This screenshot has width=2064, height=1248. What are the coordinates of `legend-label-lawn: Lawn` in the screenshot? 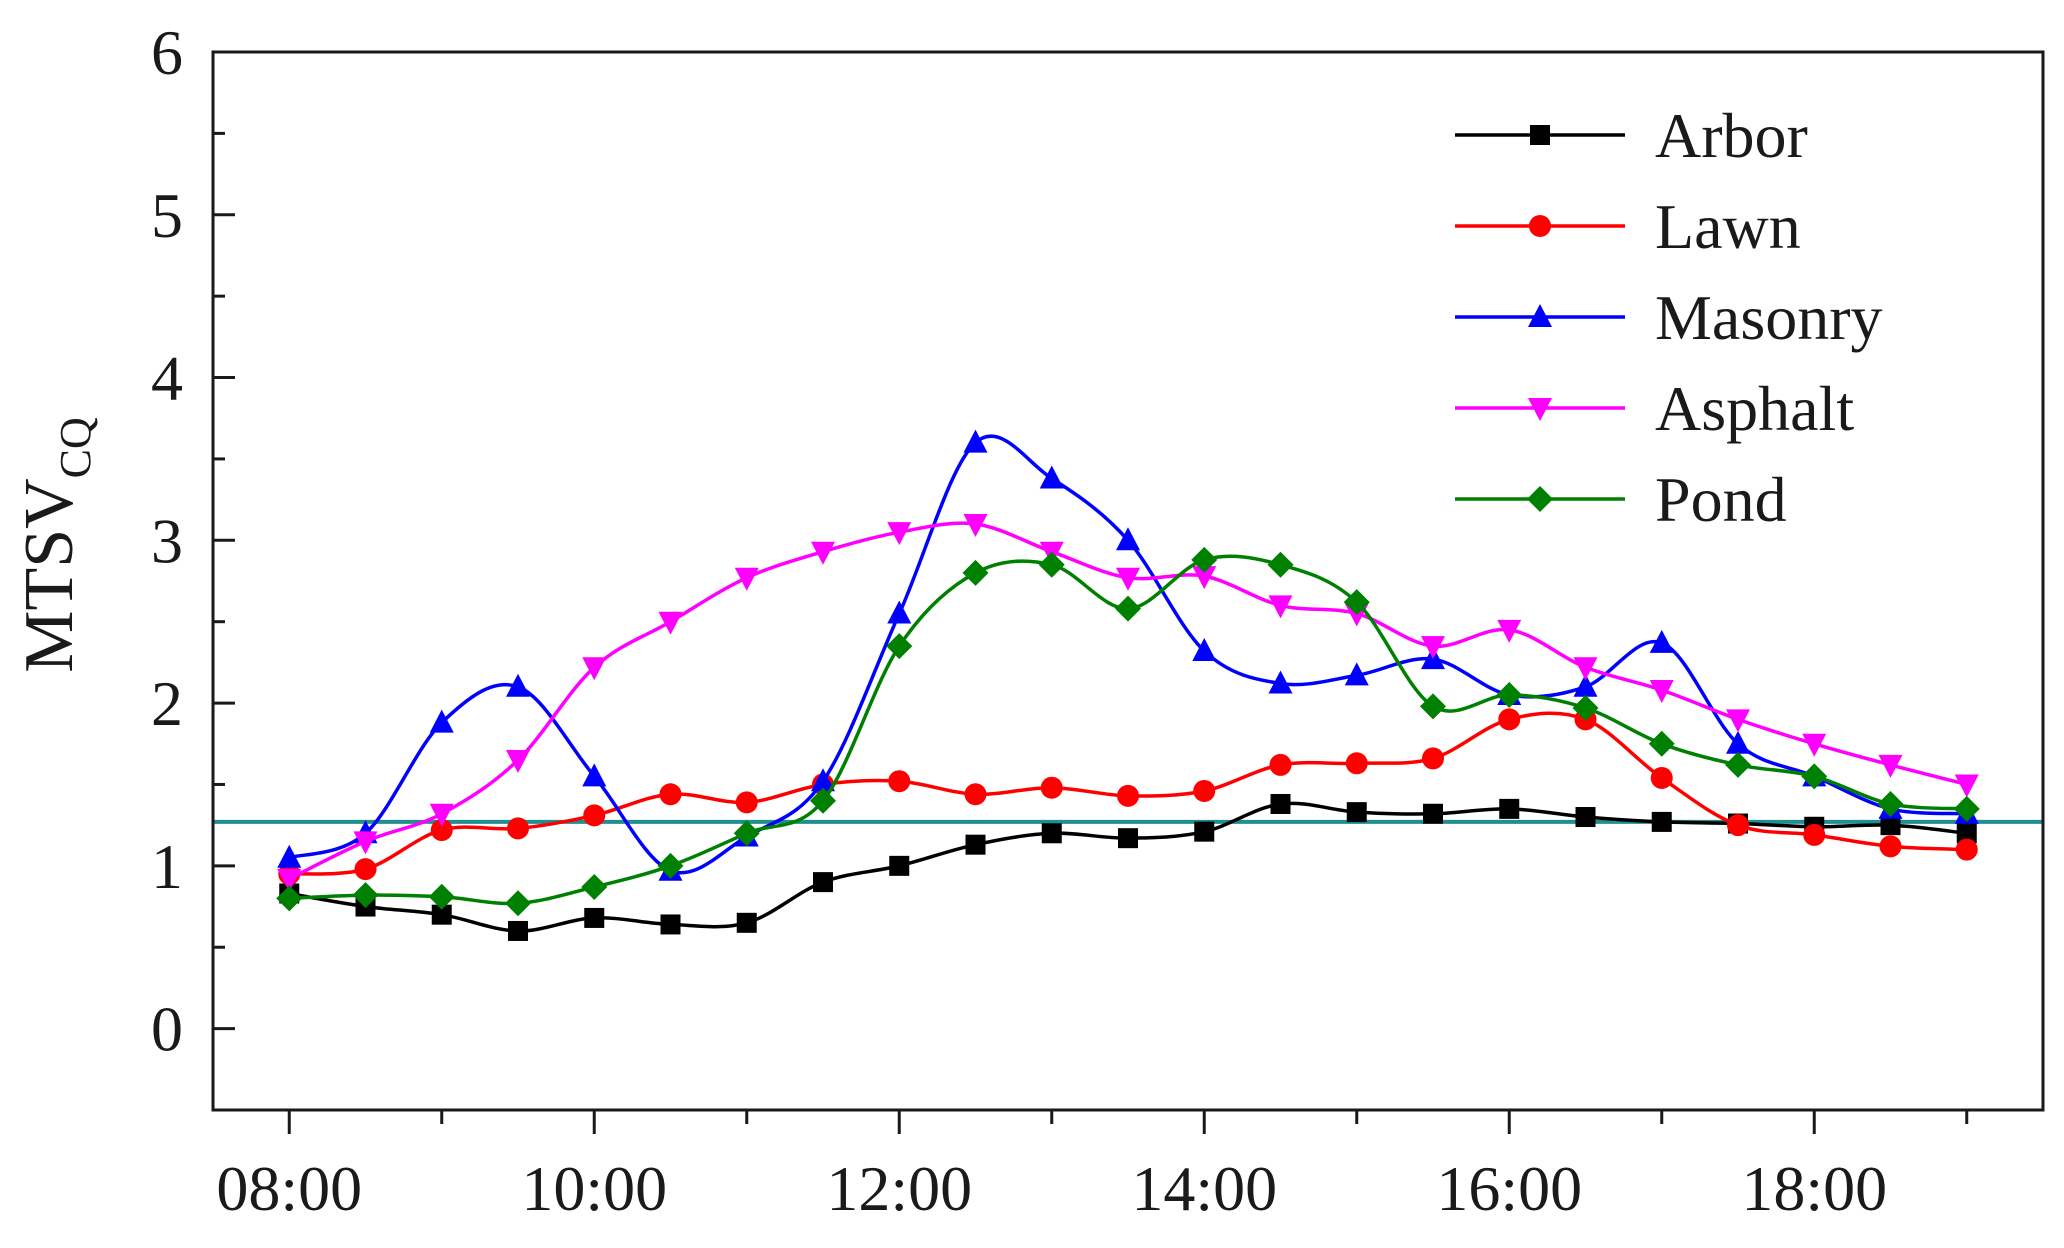 It's located at (1728, 226).